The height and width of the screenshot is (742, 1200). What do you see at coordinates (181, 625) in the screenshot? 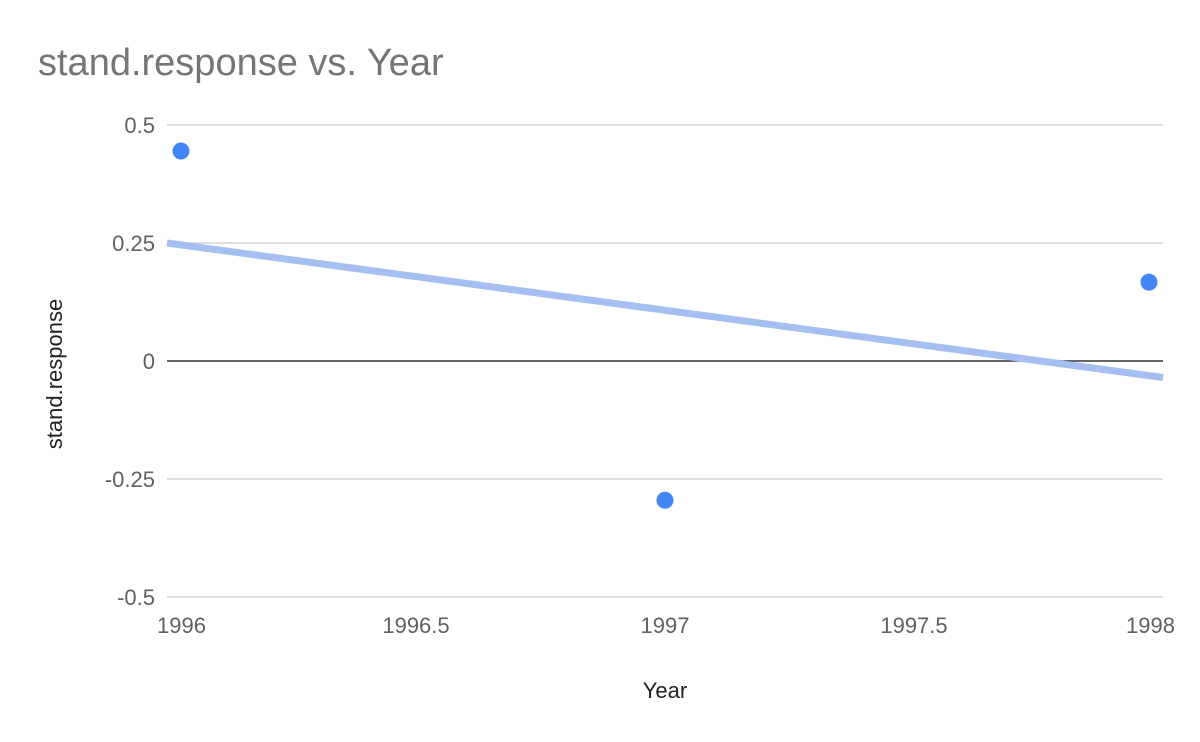
I see `x-tick-label: 1996` at bounding box center [181, 625].